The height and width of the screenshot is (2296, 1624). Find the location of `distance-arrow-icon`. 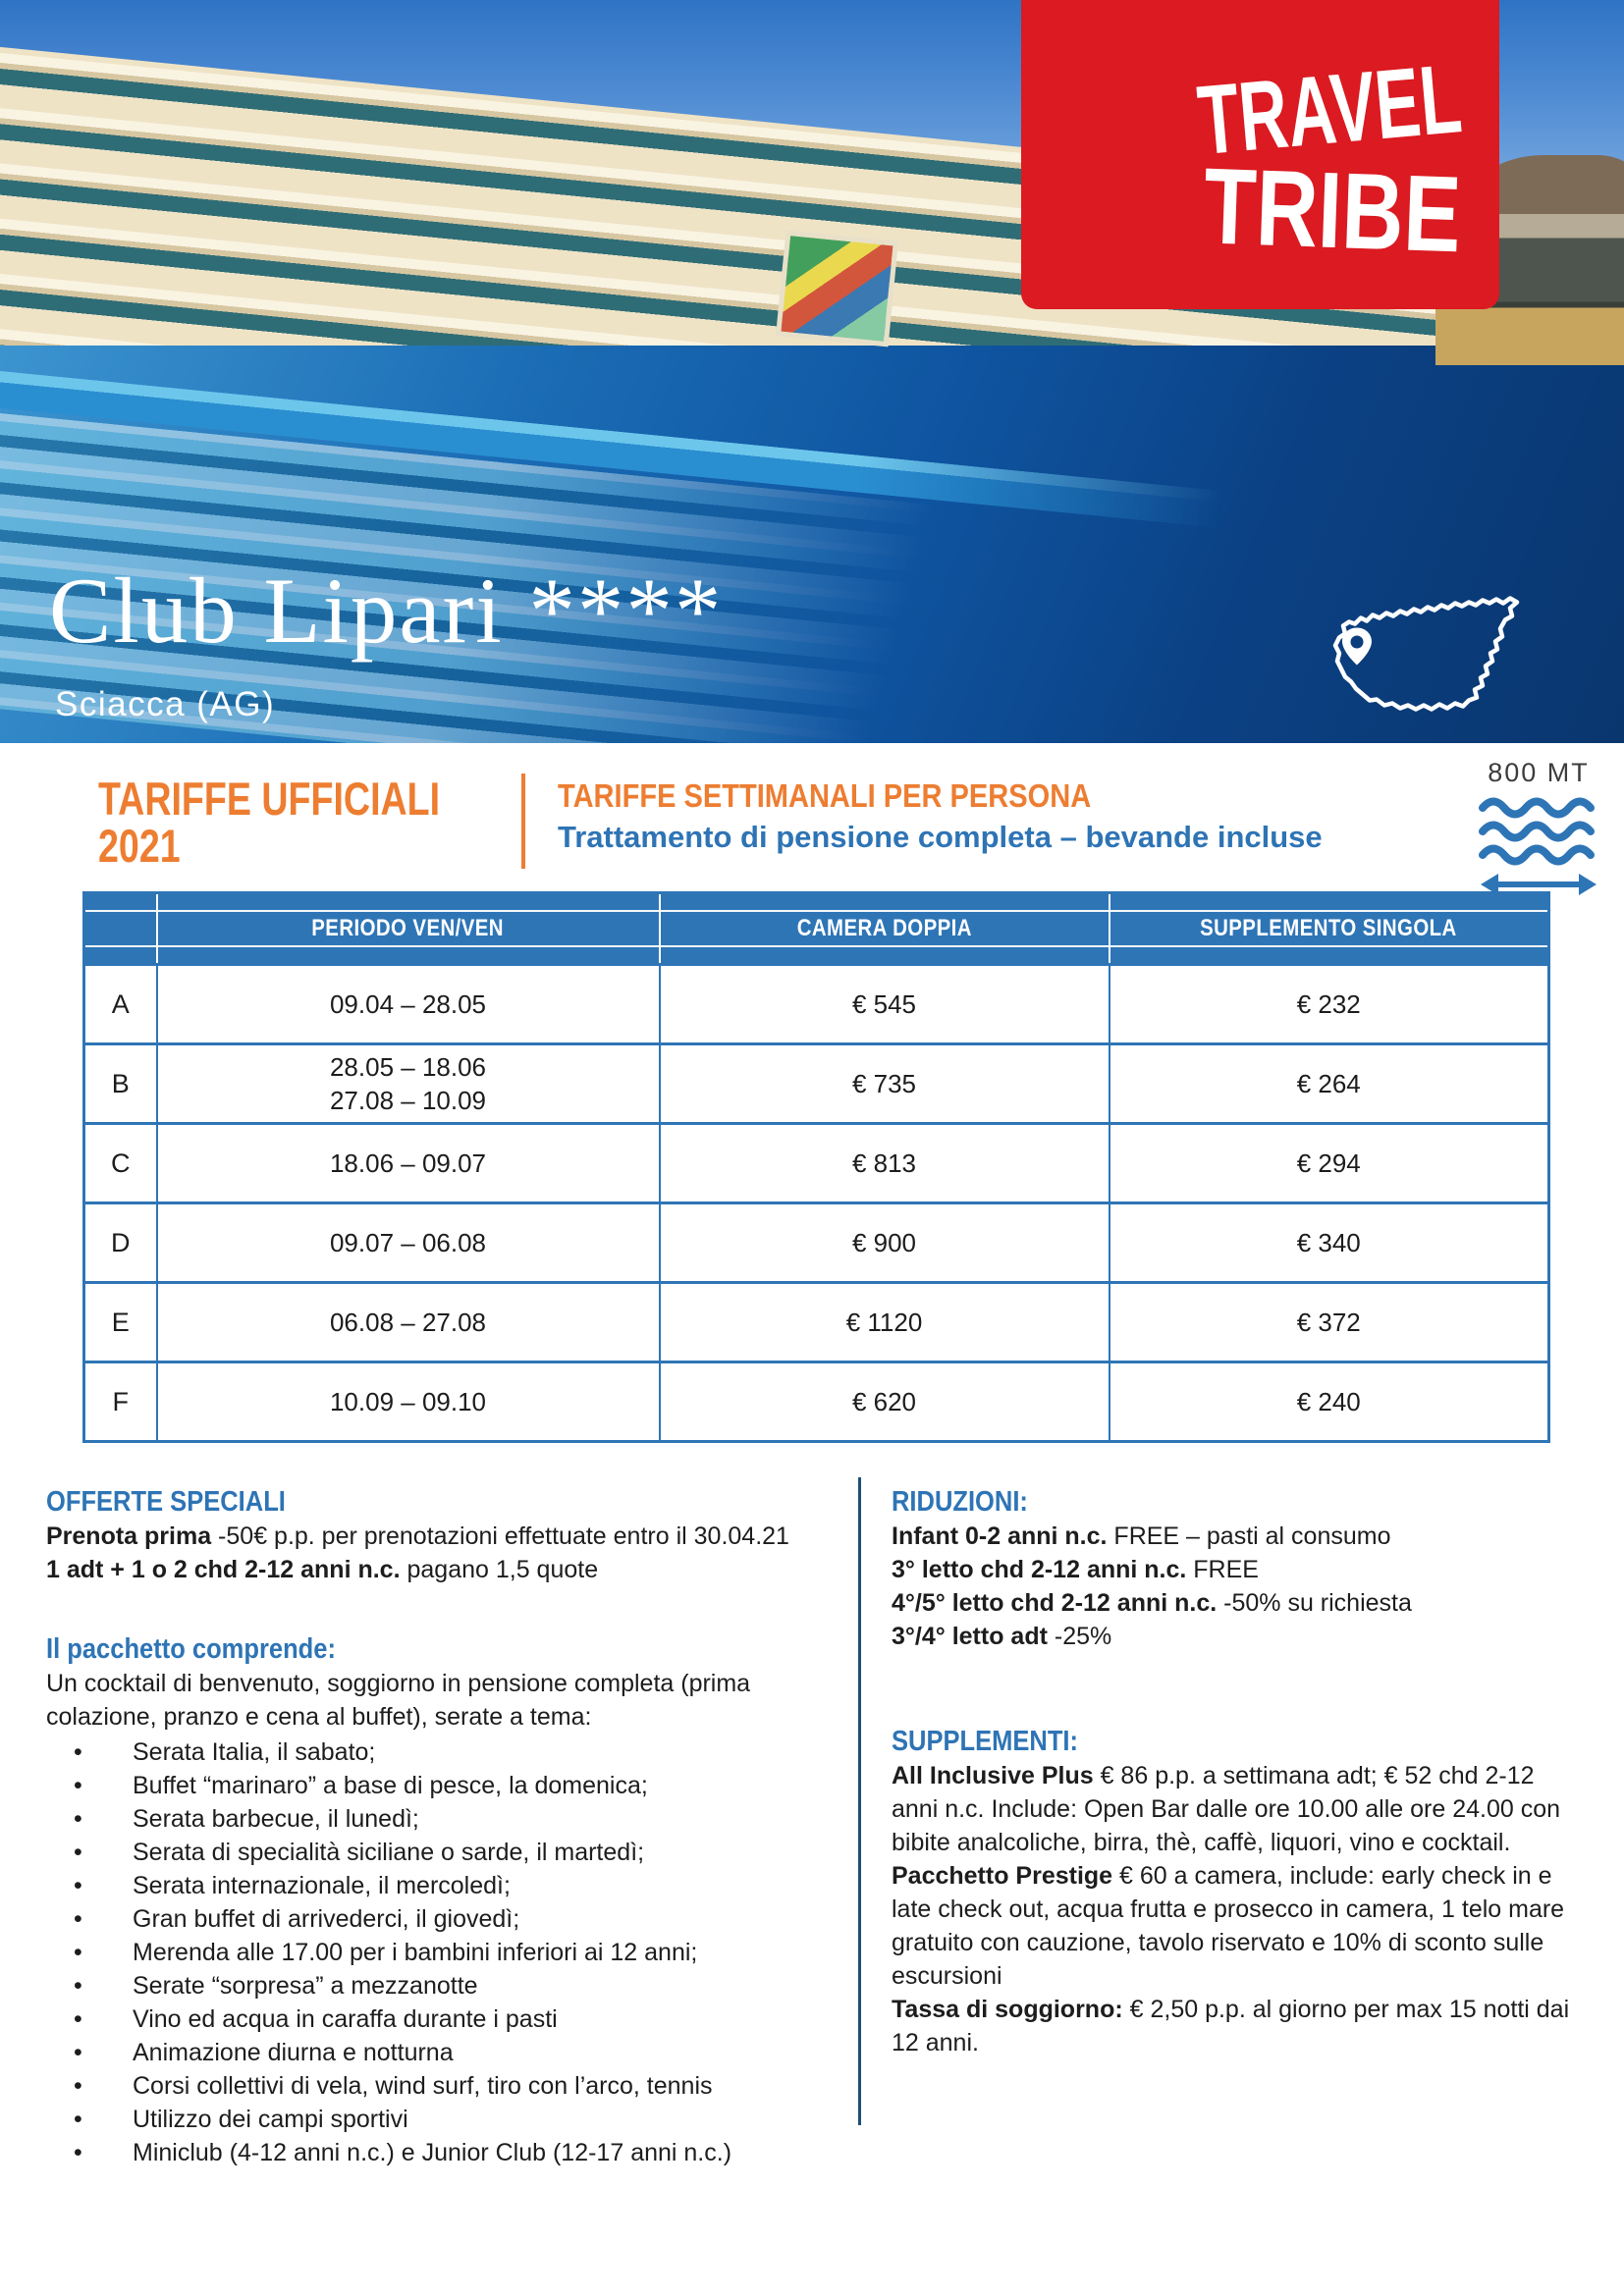

distance-arrow-icon is located at coordinates (1539, 884).